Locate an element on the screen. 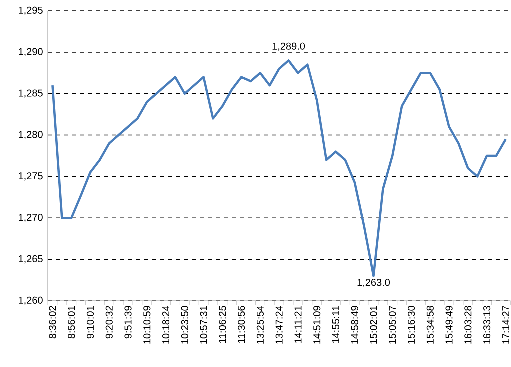 The width and height of the screenshot is (511, 367). y-tick-label: 1,295 is located at coordinates (31, 11).